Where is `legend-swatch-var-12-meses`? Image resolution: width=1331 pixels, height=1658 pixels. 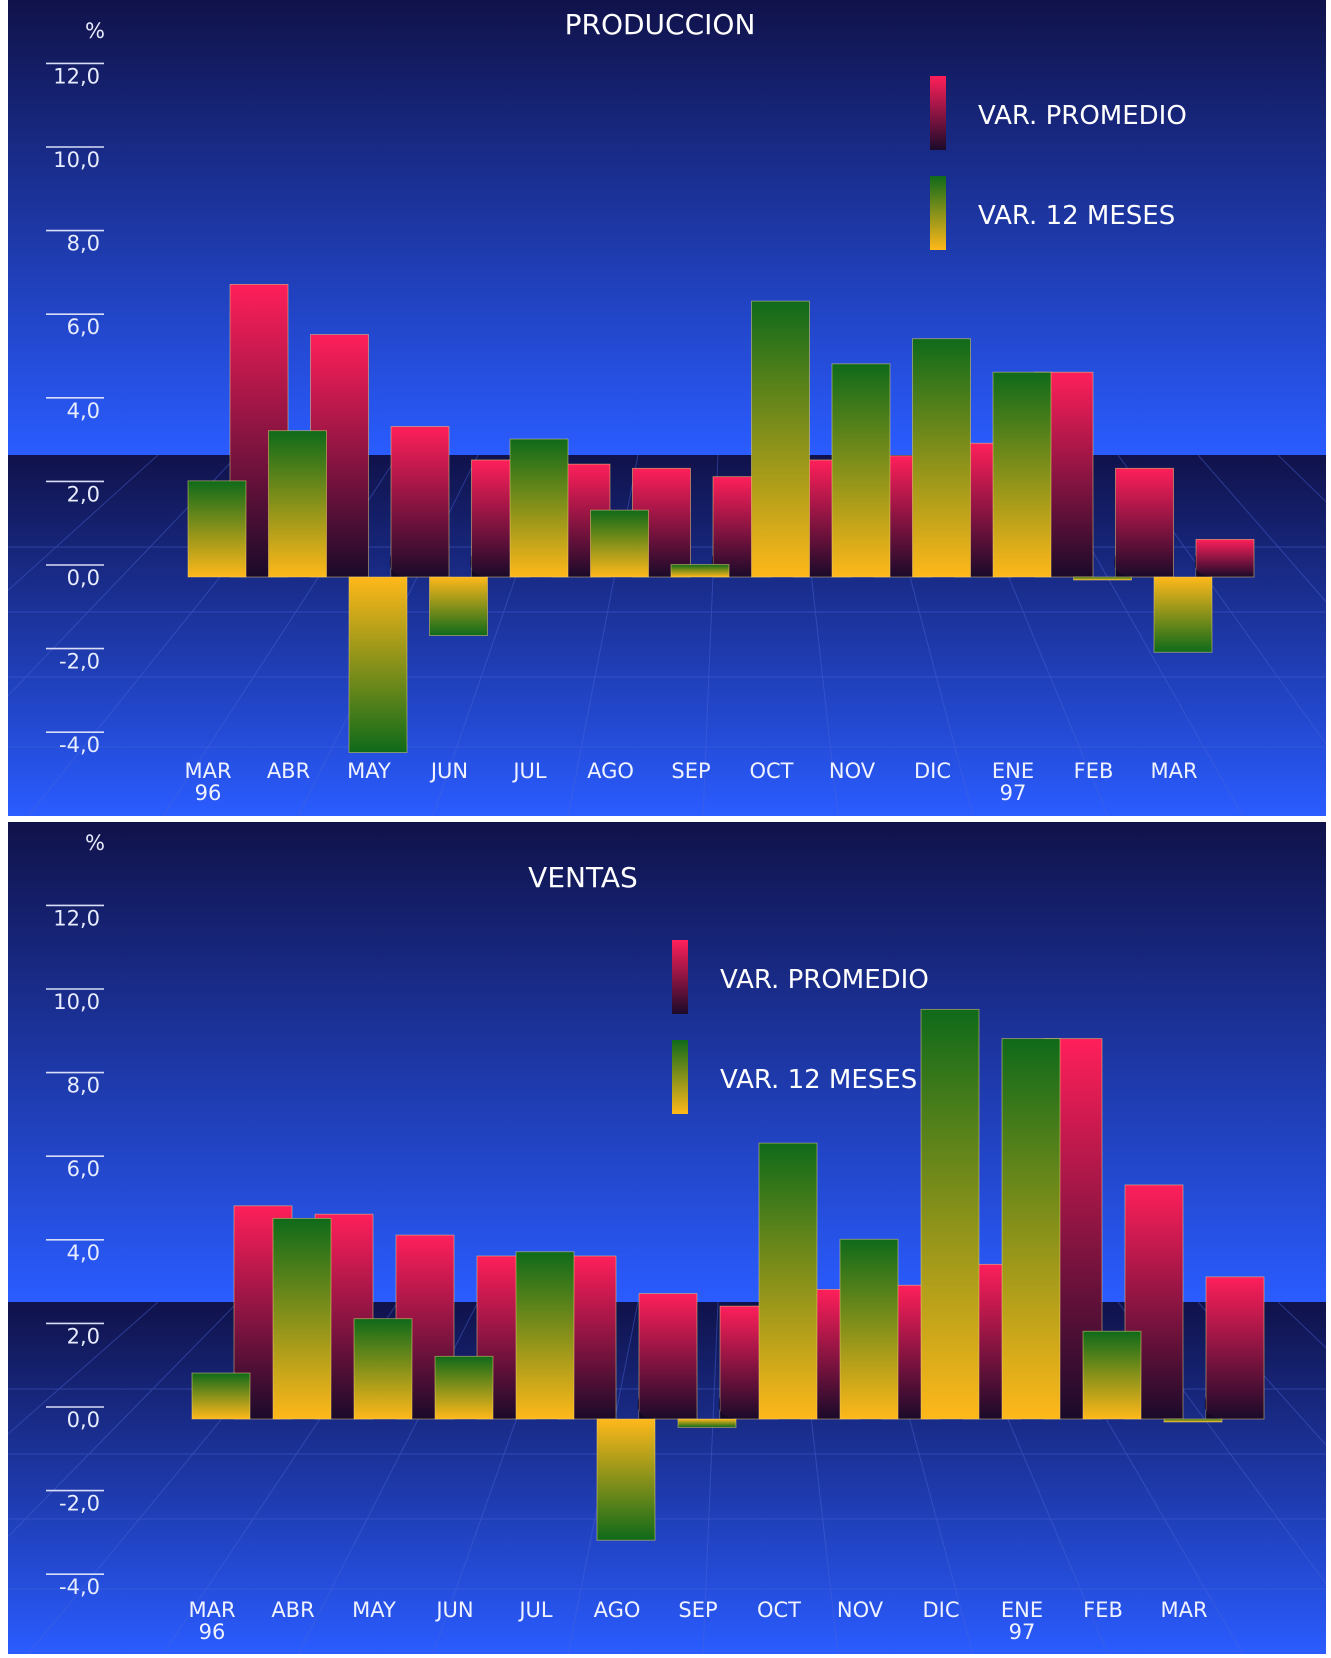 legend-swatch-var-12-meses is located at coordinates (938, 213).